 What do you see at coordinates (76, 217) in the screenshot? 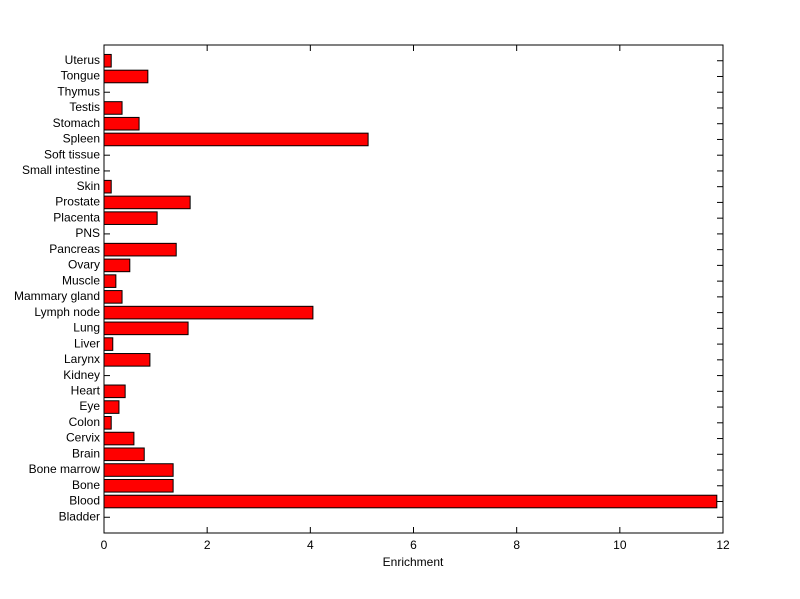
I see `y-tick-label: Placenta` at bounding box center [76, 217].